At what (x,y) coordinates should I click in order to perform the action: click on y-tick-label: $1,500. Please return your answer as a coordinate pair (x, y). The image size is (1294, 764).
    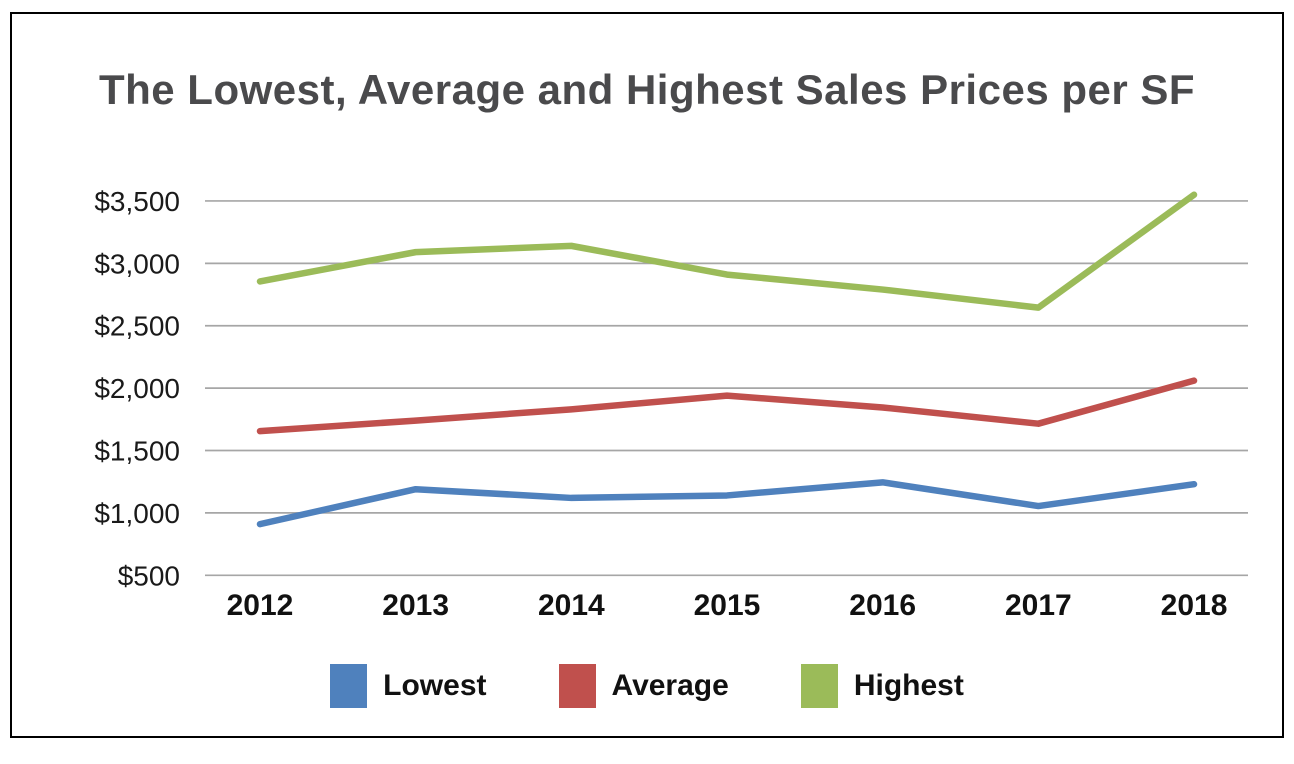
    Looking at the image, I should click on (137, 451).